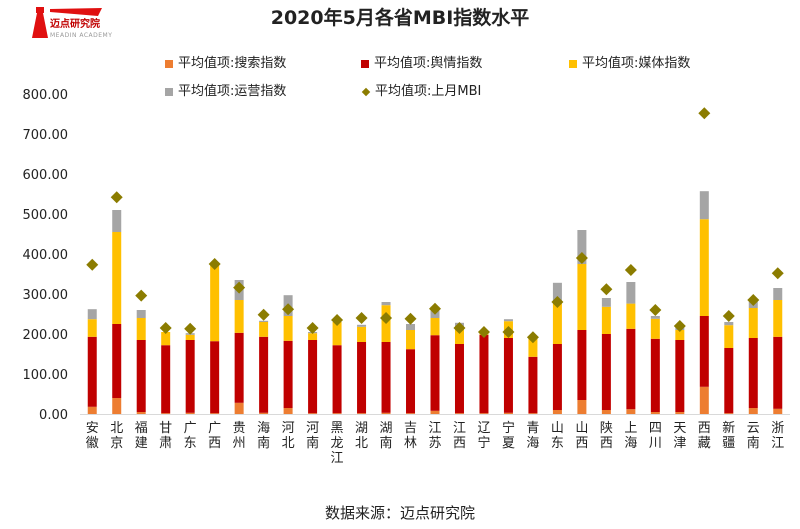  What do you see at coordinates (46, 375) in the screenshot?
I see `y-tick-label: 100.00` at bounding box center [46, 375].